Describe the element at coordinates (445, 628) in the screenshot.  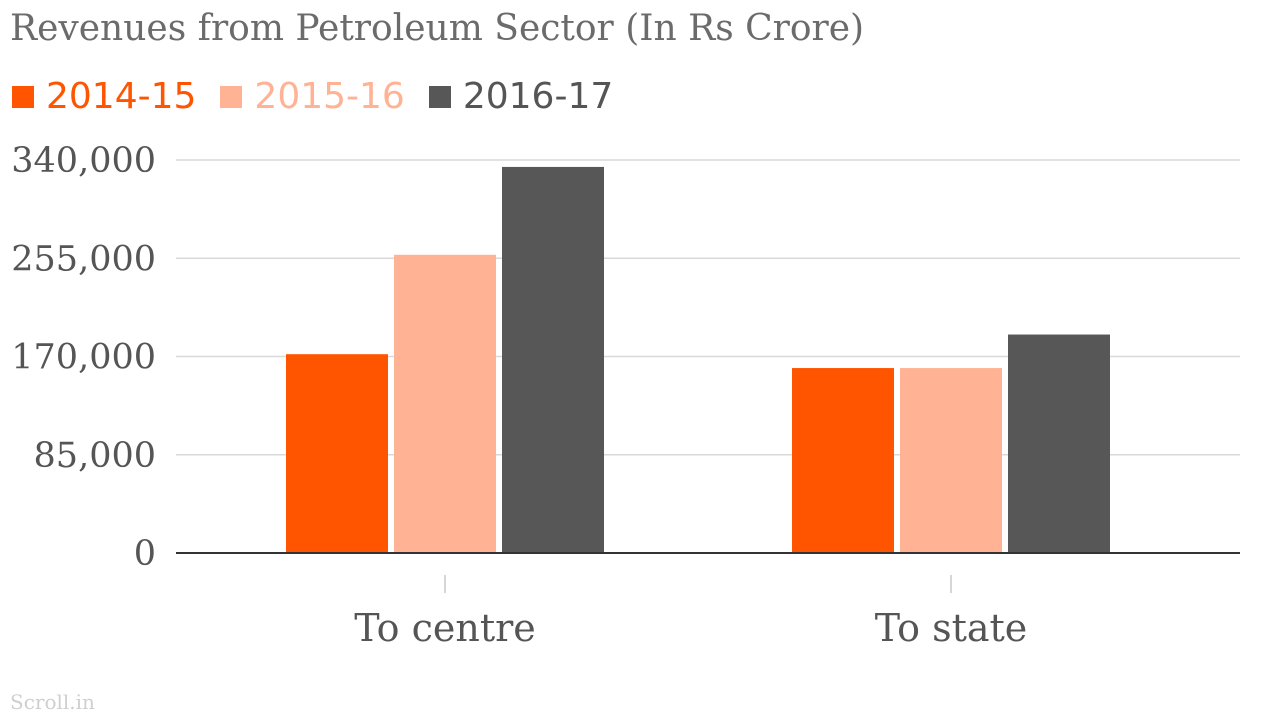
I see `x-category-label: To centre` at that location.